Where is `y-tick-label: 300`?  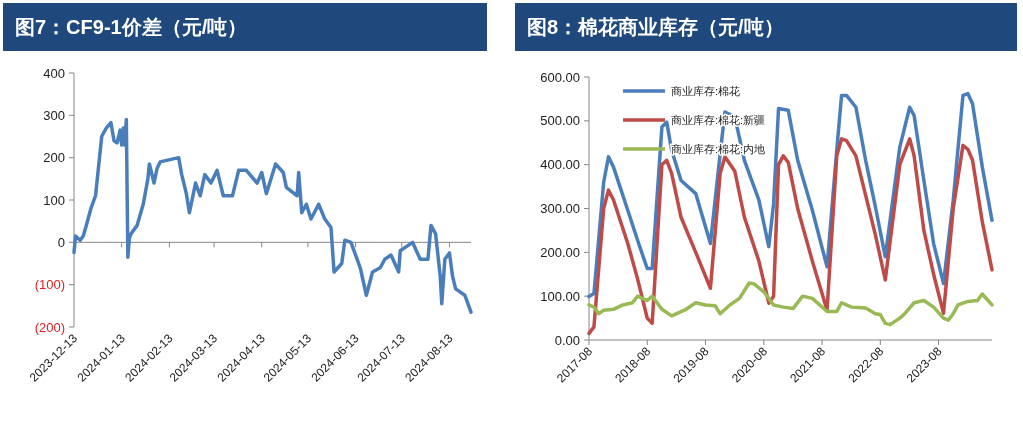
y-tick-label: 300 is located at coordinates (54, 115).